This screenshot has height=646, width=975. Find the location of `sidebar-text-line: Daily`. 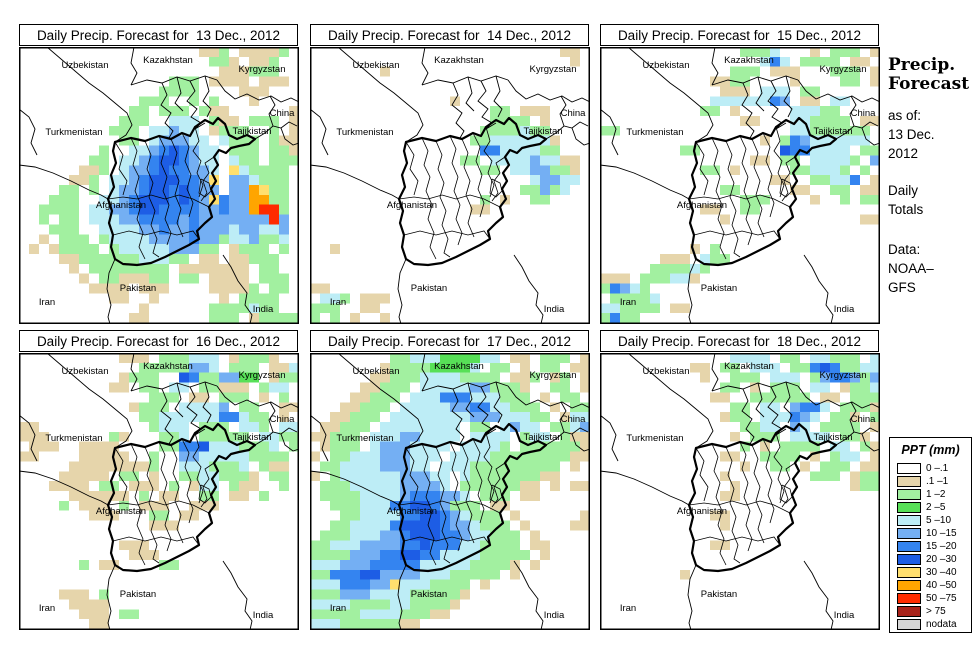

sidebar-text-line: Daily is located at coordinates (903, 190).